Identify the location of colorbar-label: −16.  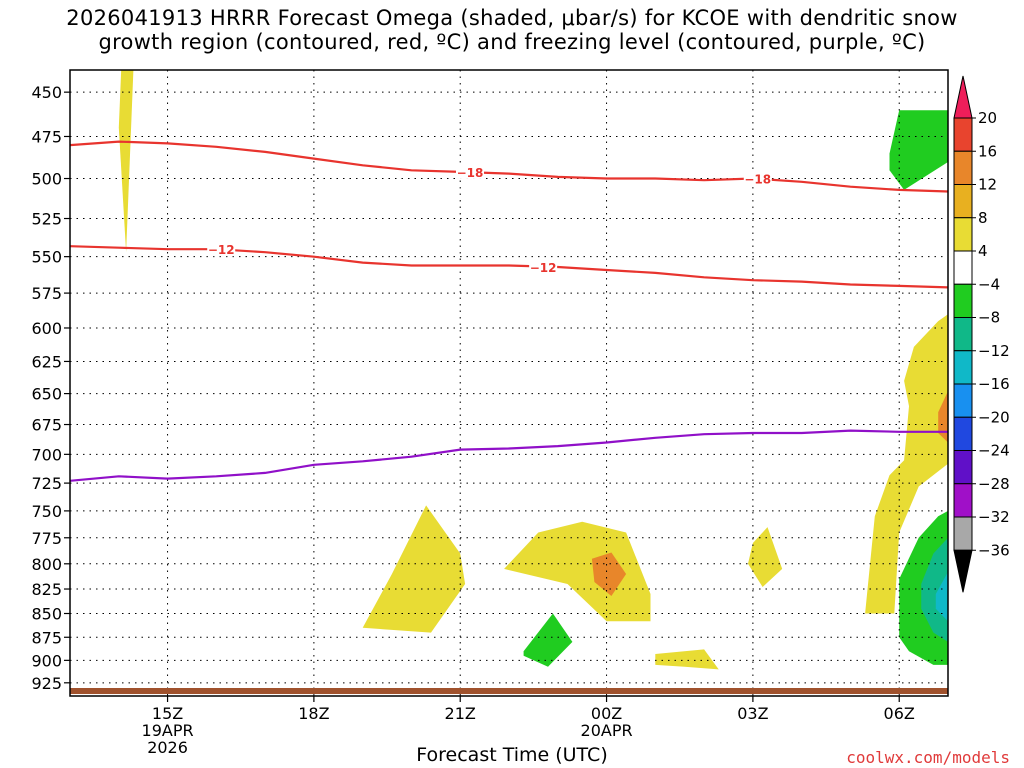
(994, 384).